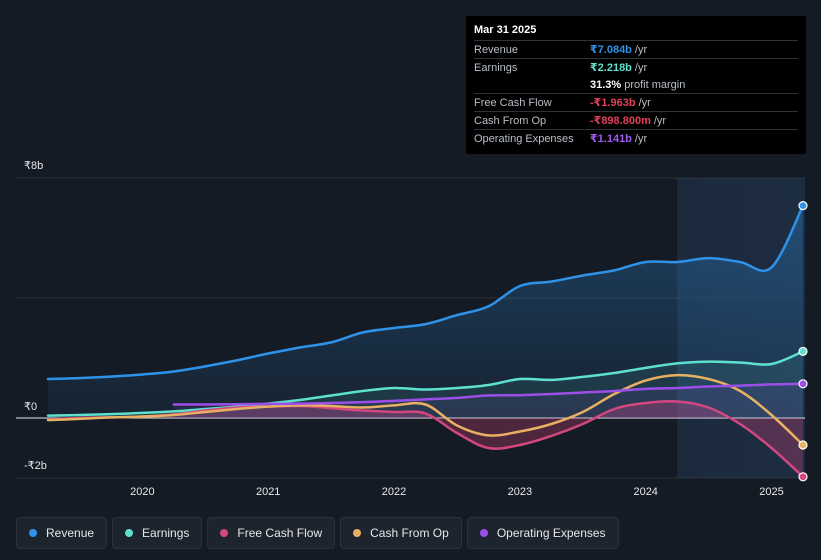  I want to click on y-tick-label: ₹0, so click(30, 407).